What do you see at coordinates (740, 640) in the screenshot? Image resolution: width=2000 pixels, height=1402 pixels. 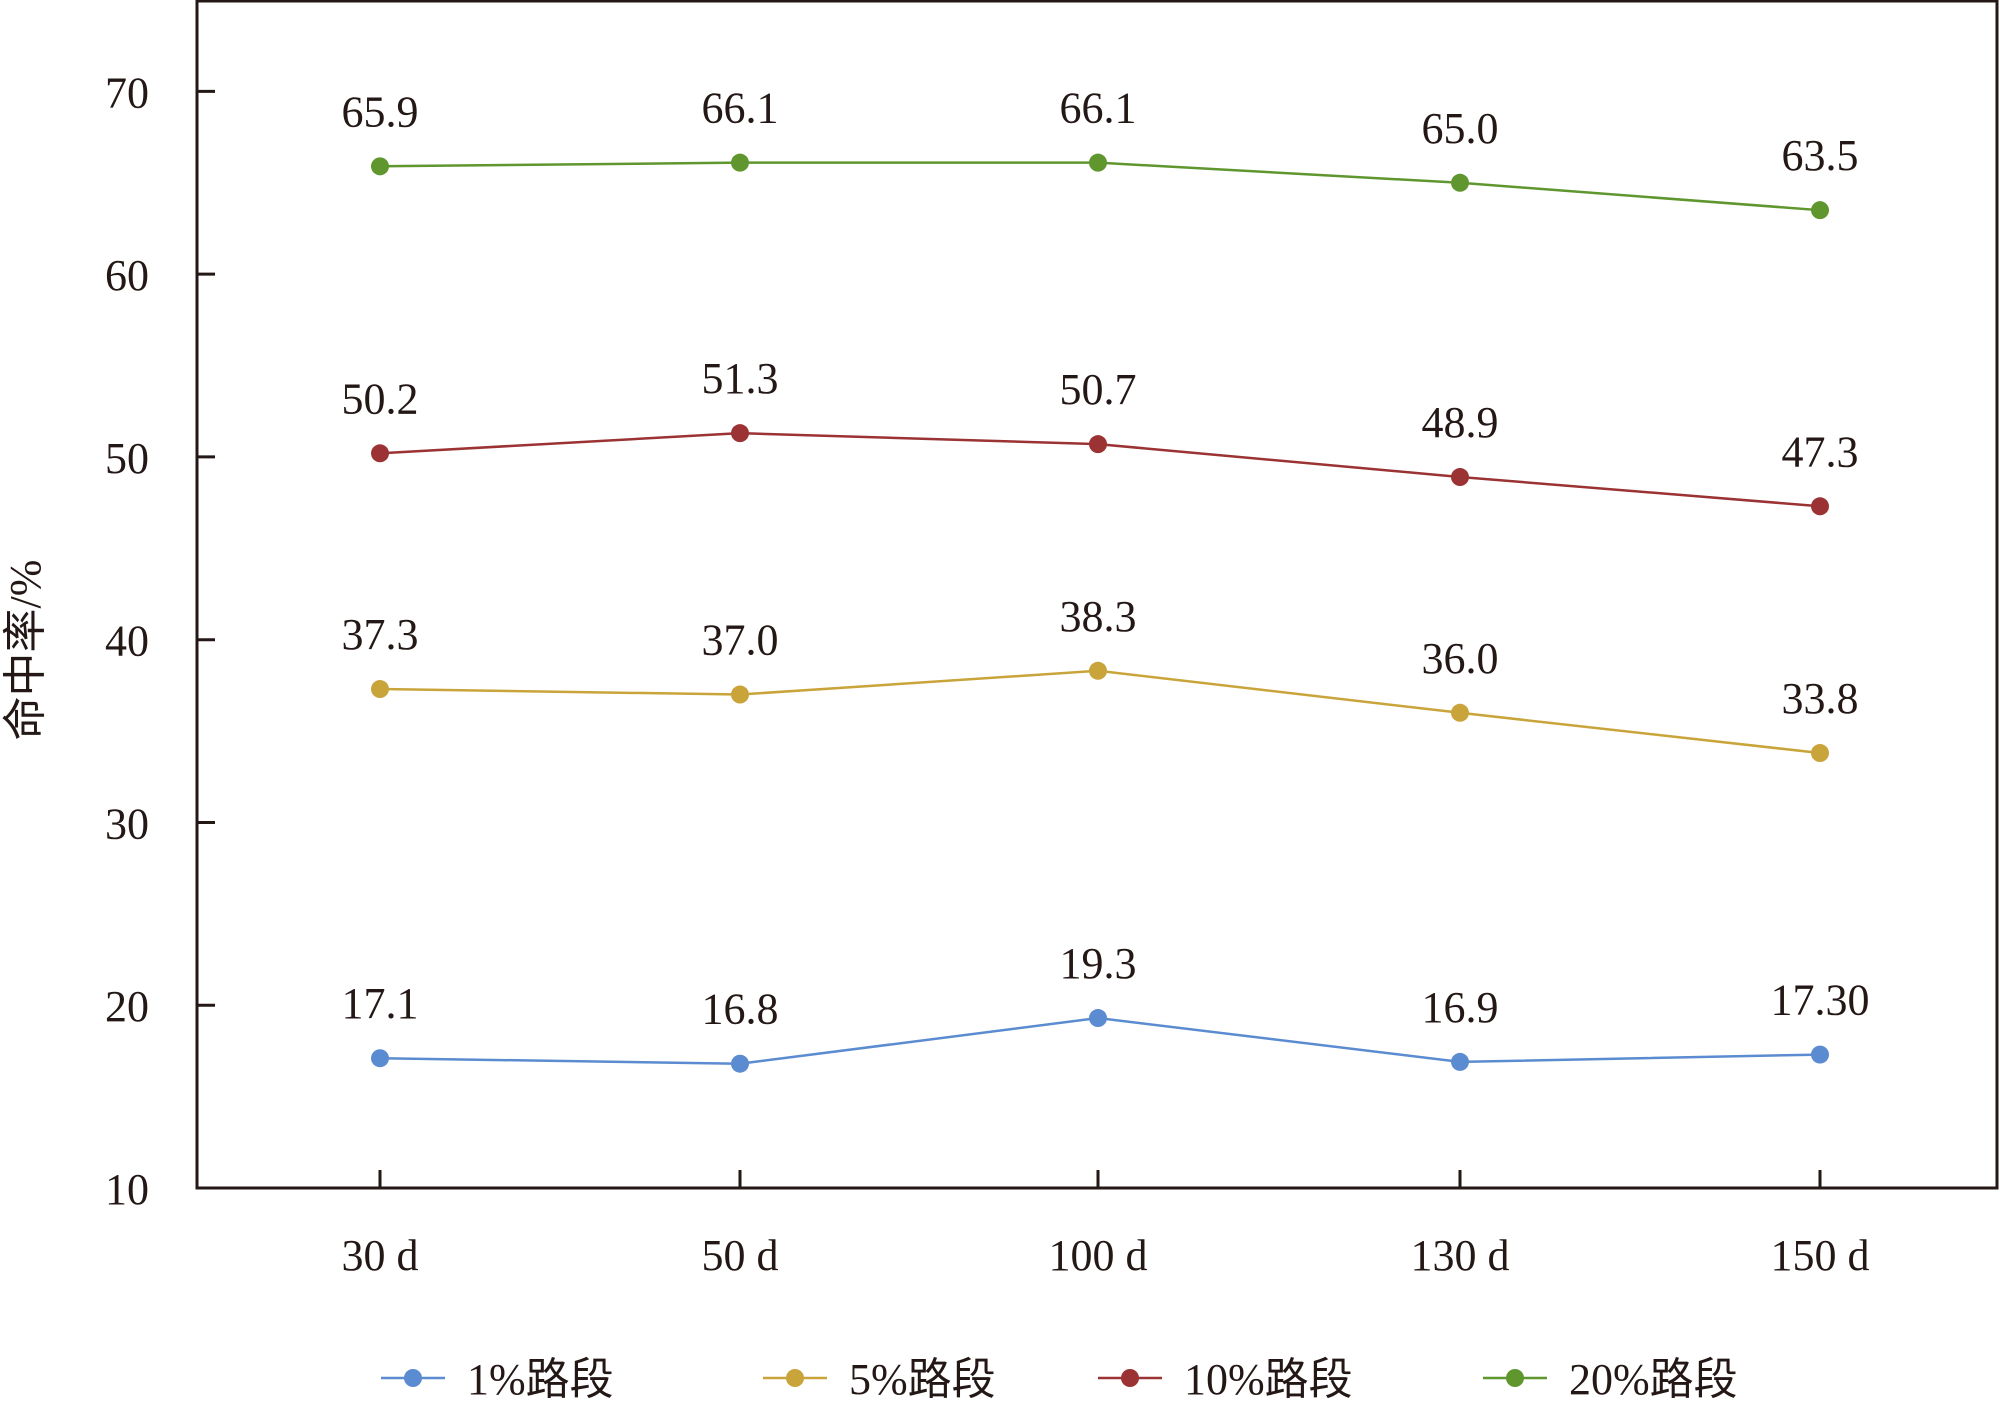 I see `data-label: 37.0` at bounding box center [740, 640].